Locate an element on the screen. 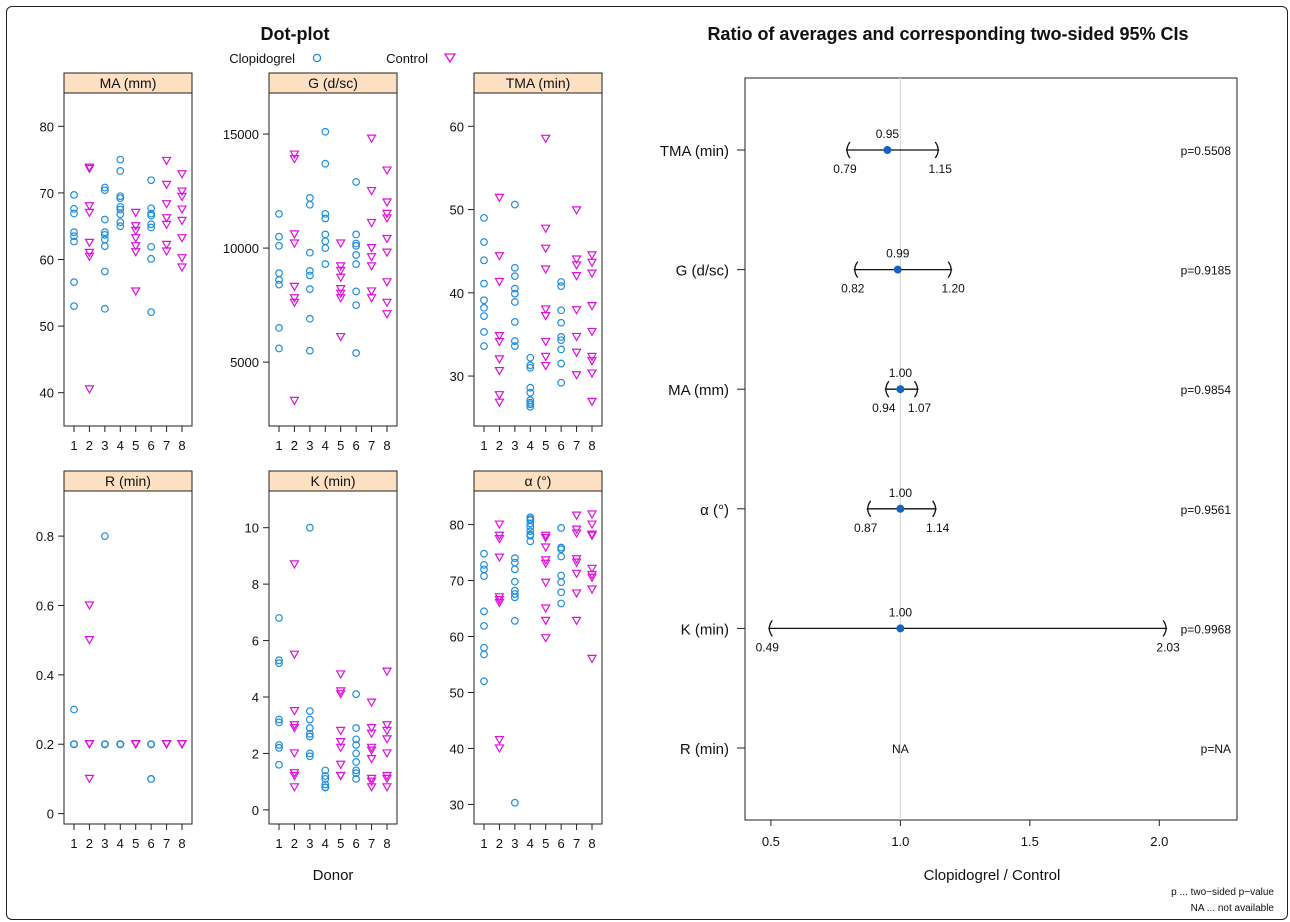 The width and height of the screenshot is (1290, 922). ratio-row-g-d-sc-estimate-point is located at coordinates (897, 269).